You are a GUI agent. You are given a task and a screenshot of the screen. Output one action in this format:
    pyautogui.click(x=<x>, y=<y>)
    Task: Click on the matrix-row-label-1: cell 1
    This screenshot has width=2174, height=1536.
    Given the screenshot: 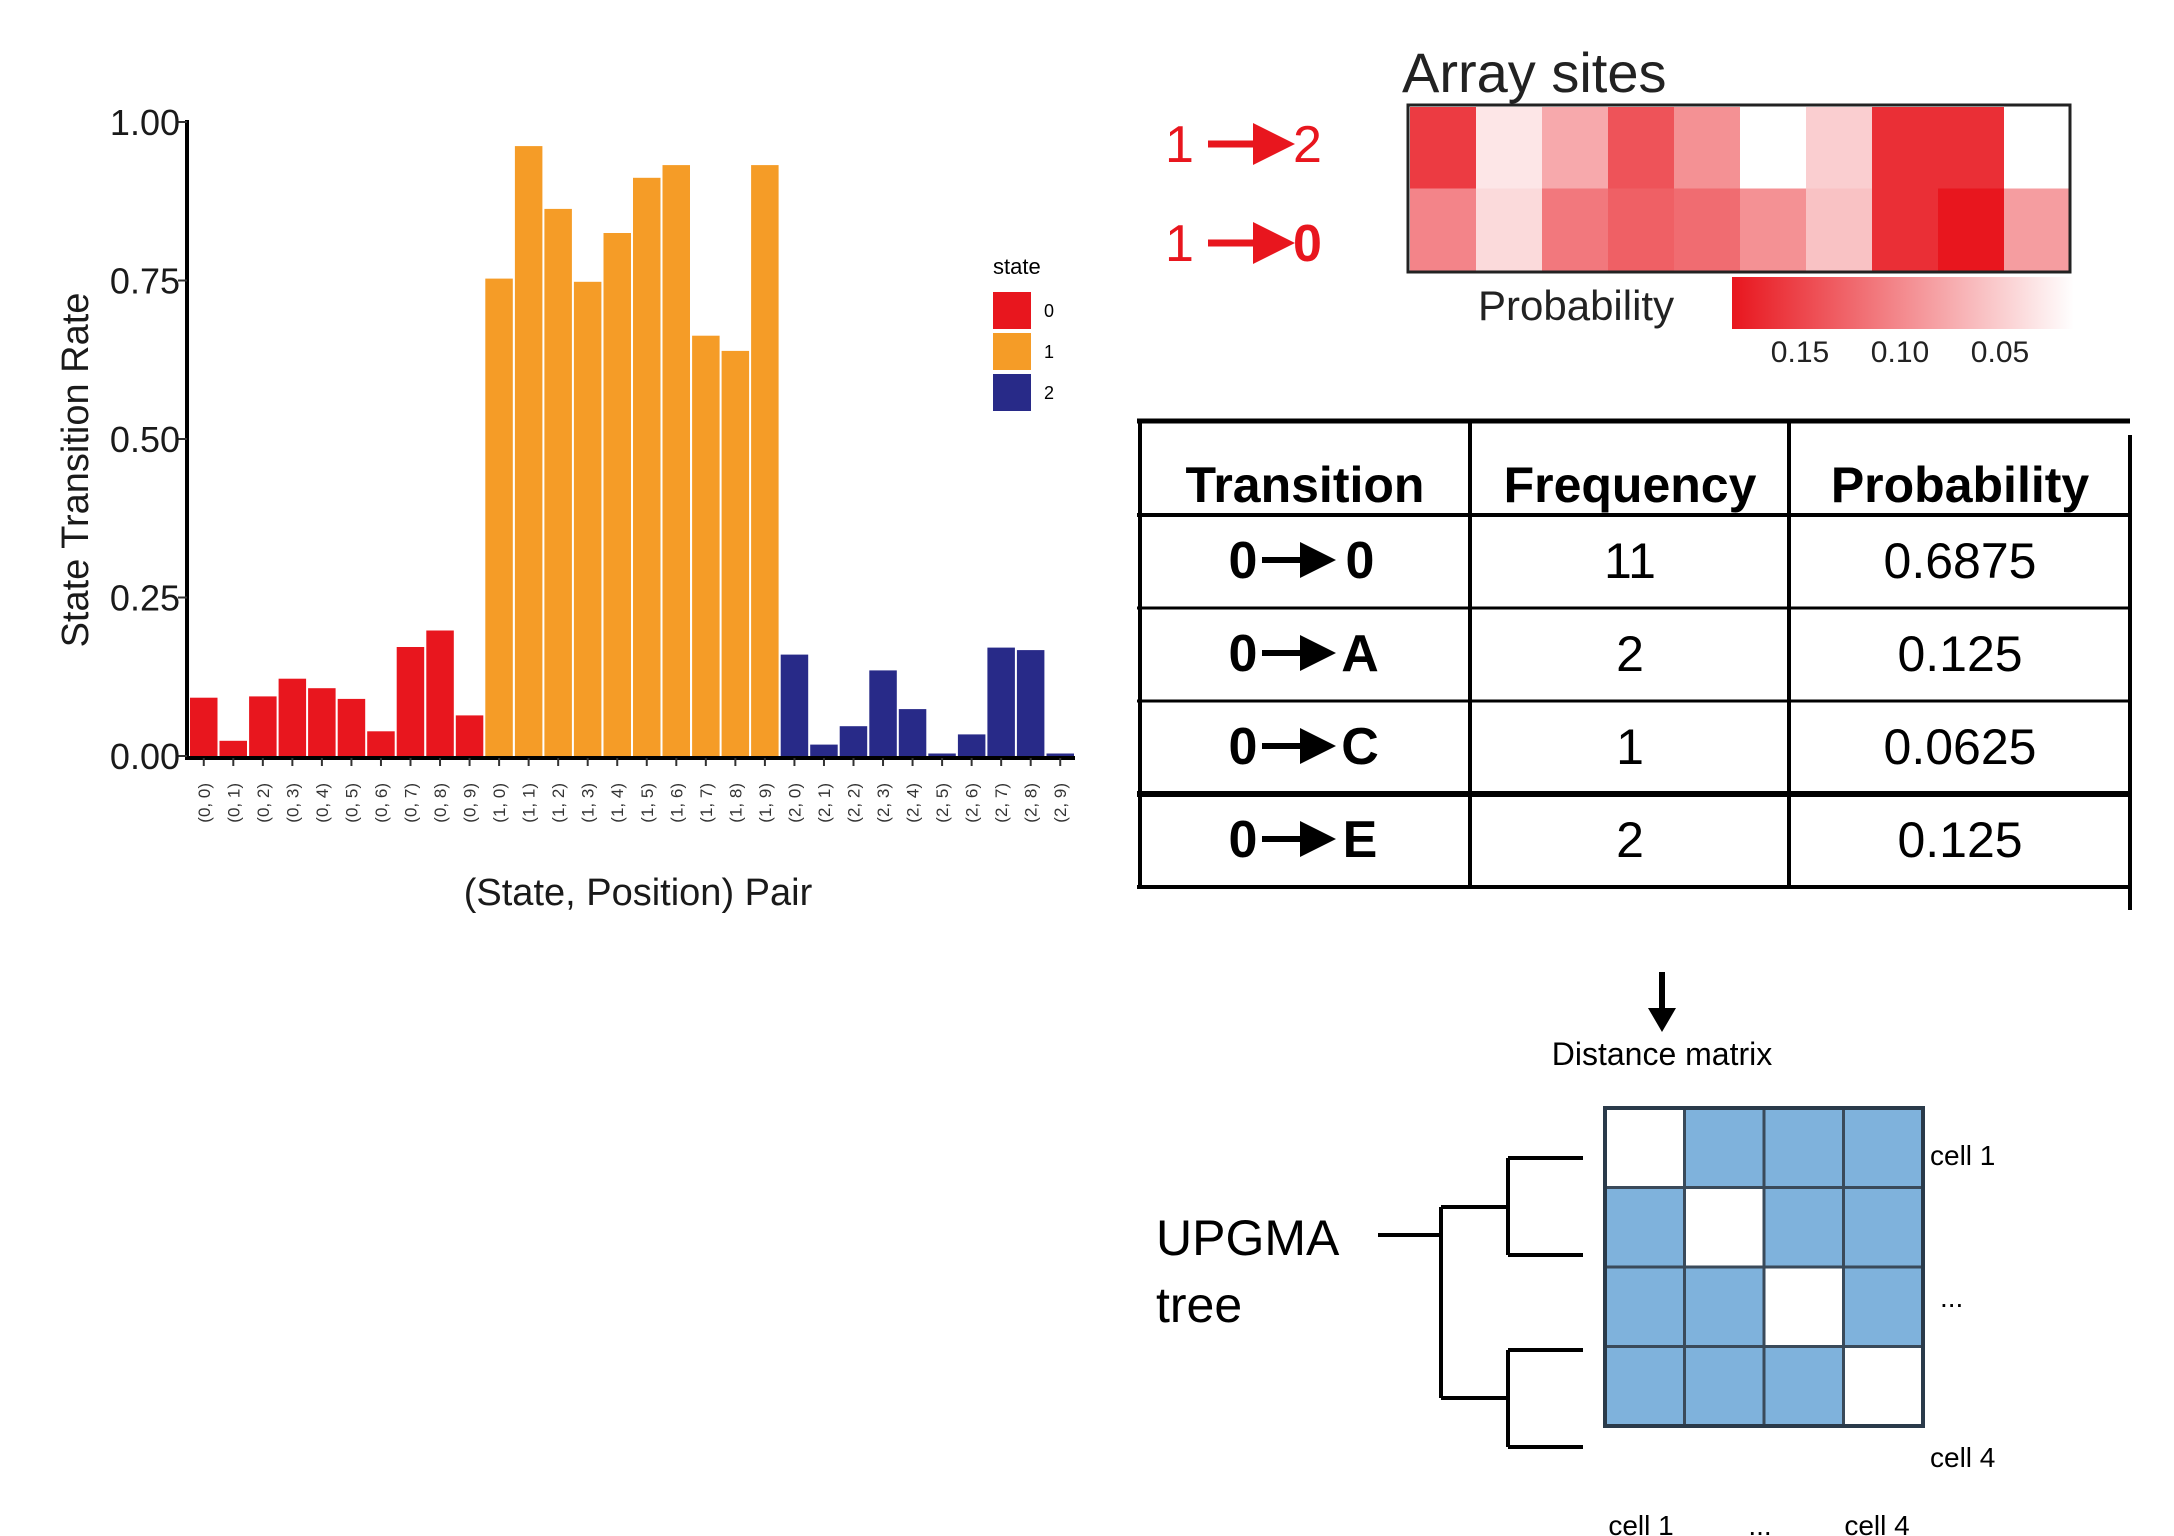 What is the action you would take?
    pyautogui.click(x=1962, y=1155)
    